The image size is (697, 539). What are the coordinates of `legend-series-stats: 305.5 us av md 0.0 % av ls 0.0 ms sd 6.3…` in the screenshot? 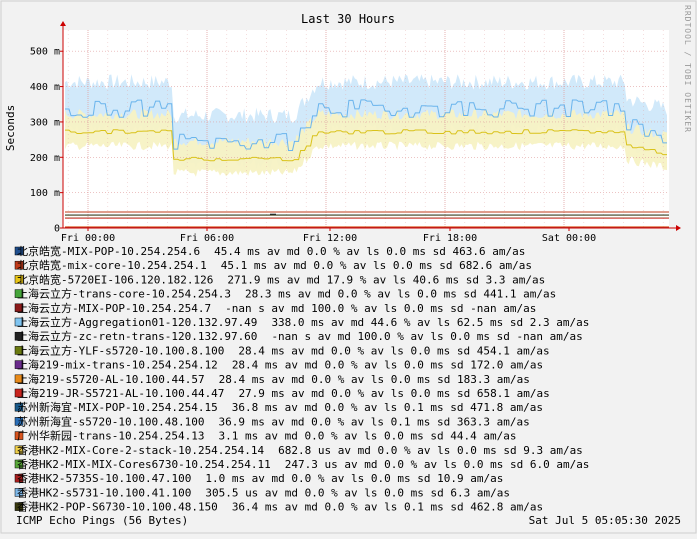 It's located at (357, 492).